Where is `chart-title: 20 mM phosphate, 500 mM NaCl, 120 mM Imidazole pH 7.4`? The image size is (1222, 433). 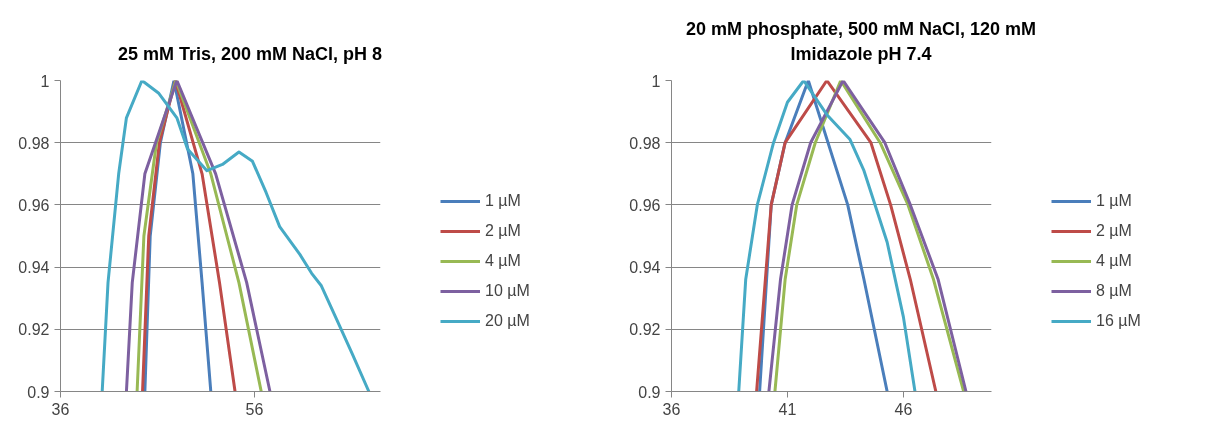
chart-title: 20 mM phosphate, 500 mM NaCl, 120 mM Imidazole pH 7.4 is located at coordinates (861, 42).